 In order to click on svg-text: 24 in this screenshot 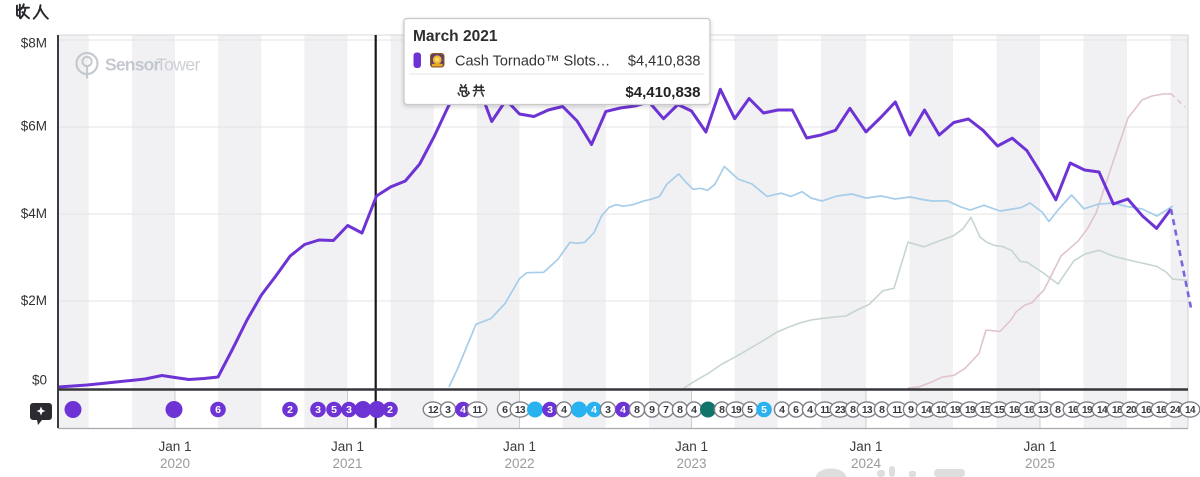, I will do `click(1175, 410)`.